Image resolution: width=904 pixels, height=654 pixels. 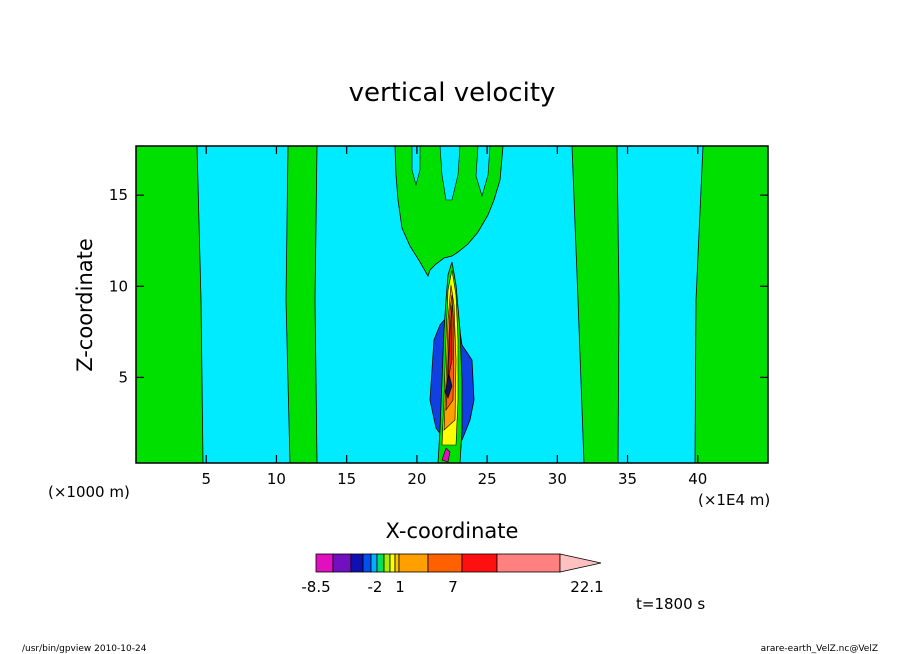 I want to click on x-axis-label: X-coordinate, so click(x=452, y=531).